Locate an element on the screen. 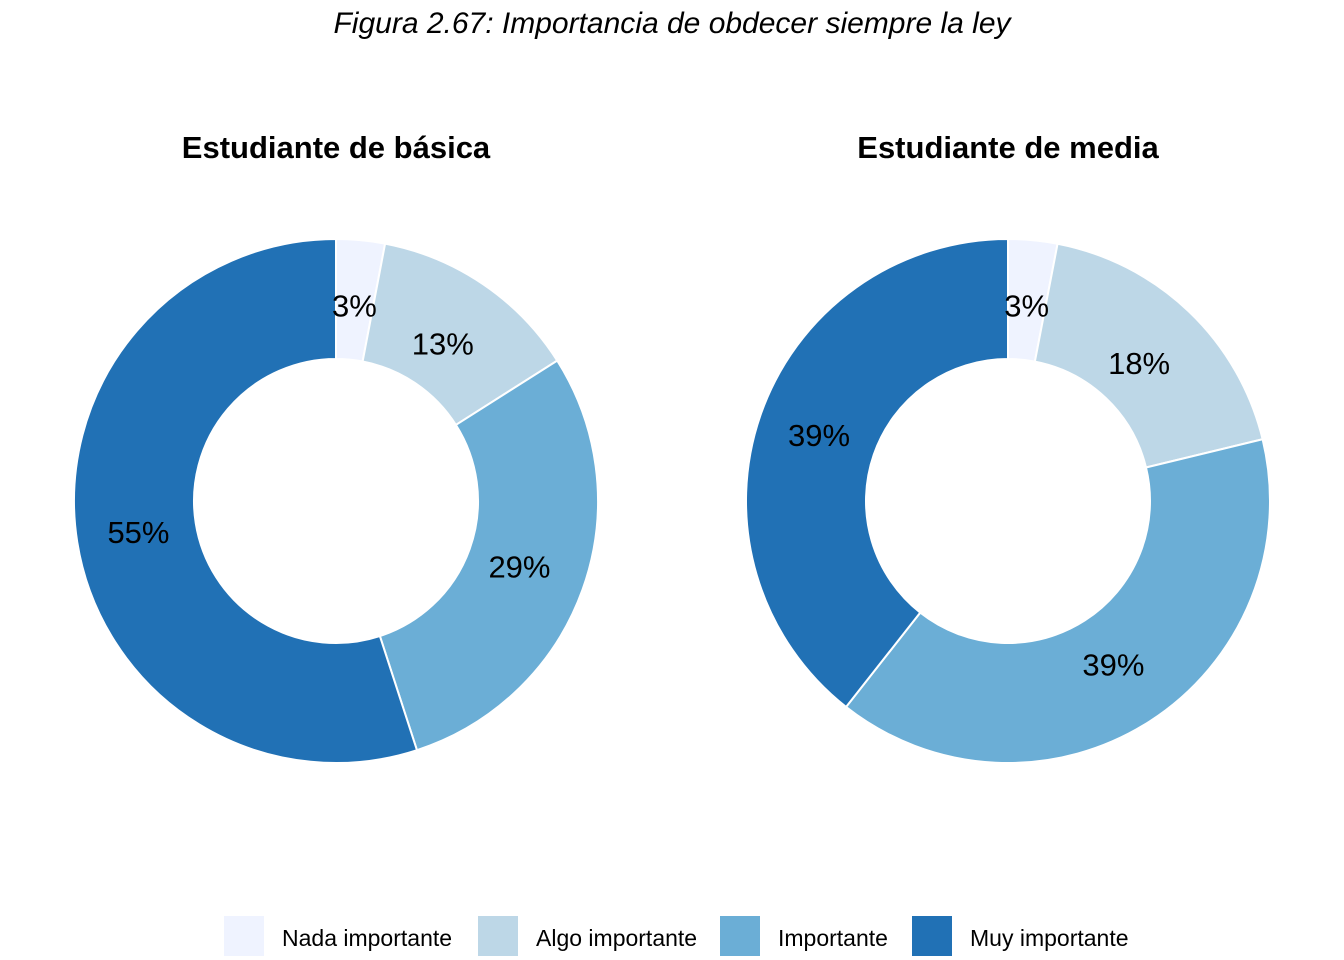 The height and width of the screenshot is (960, 1344). slice-label-importante-media: 39% is located at coordinates (1113, 665).